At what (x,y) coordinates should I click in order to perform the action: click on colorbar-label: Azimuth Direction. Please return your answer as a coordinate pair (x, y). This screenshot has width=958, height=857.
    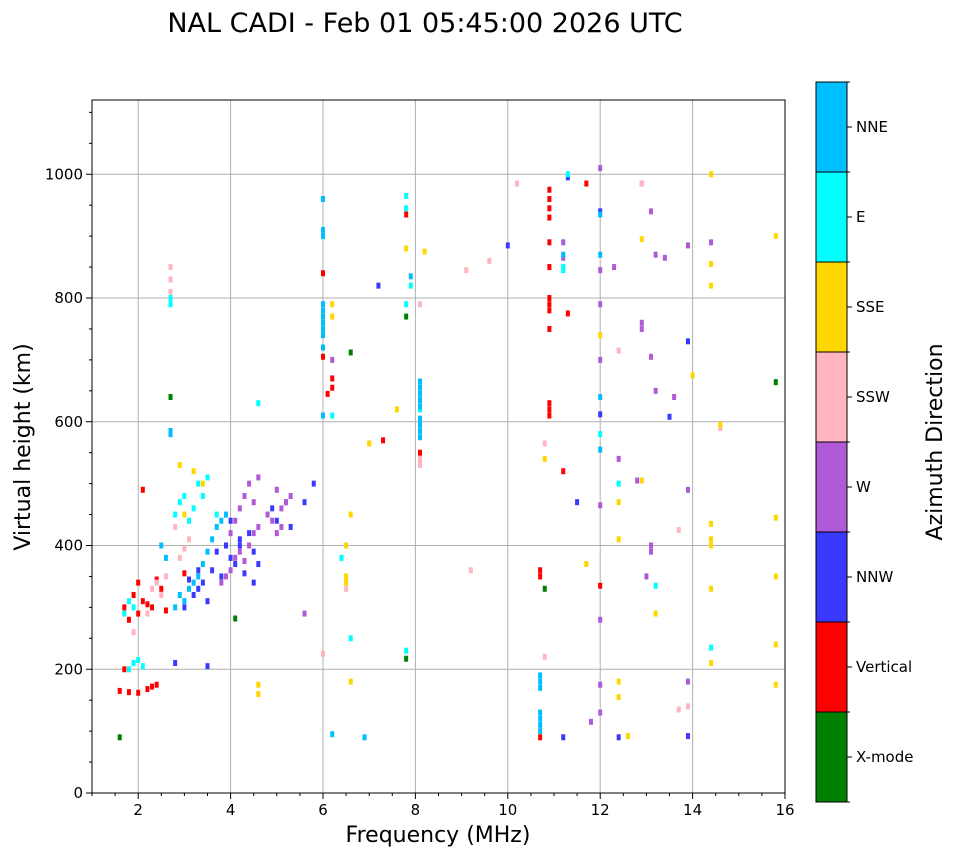
    Looking at the image, I should click on (935, 441).